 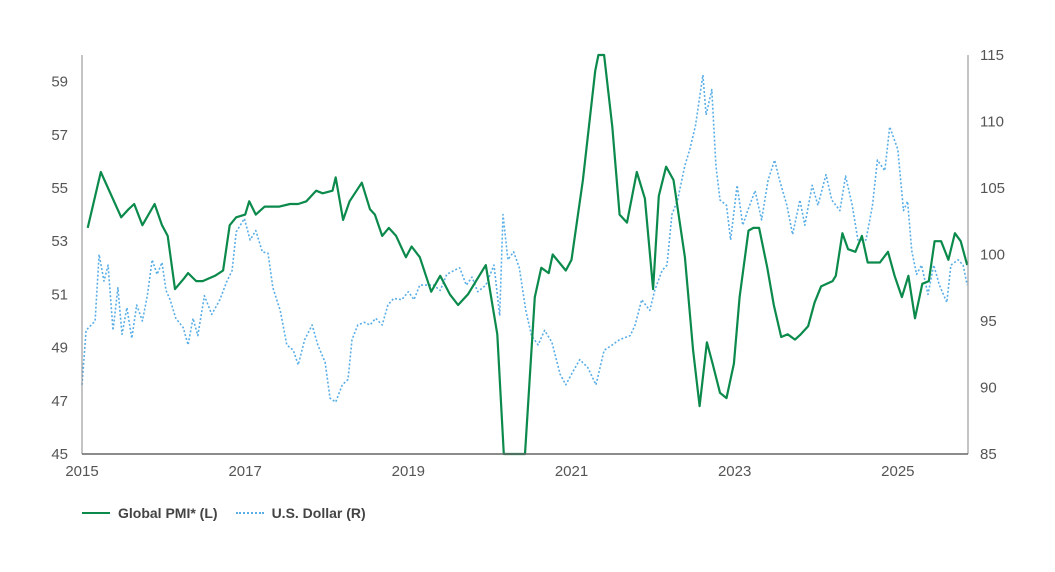 What do you see at coordinates (59, 135) in the screenshot?
I see `left-tick-label: 57` at bounding box center [59, 135].